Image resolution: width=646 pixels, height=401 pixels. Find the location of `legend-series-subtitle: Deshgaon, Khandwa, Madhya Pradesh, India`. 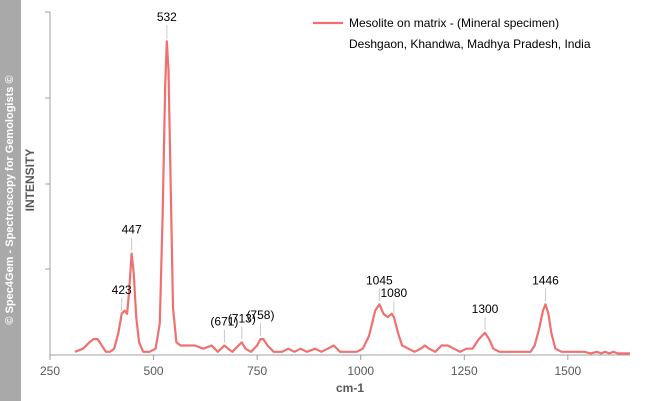

legend-series-subtitle: Deshgaon, Khandwa, Madhya Pradesh, India is located at coordinates (470, 44).